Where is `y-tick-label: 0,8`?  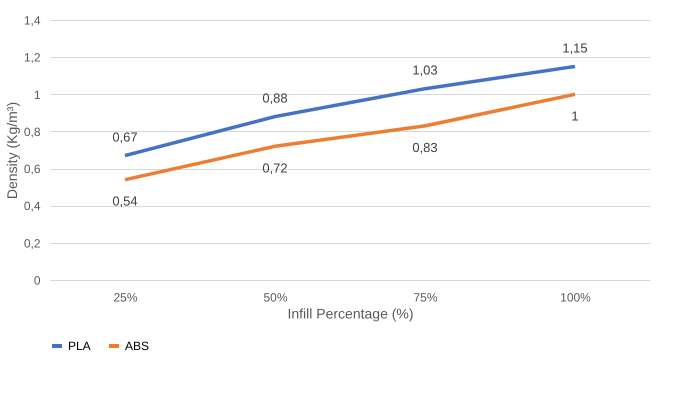
y-tick-label: 0,8 is located at coordinates (32, 131).